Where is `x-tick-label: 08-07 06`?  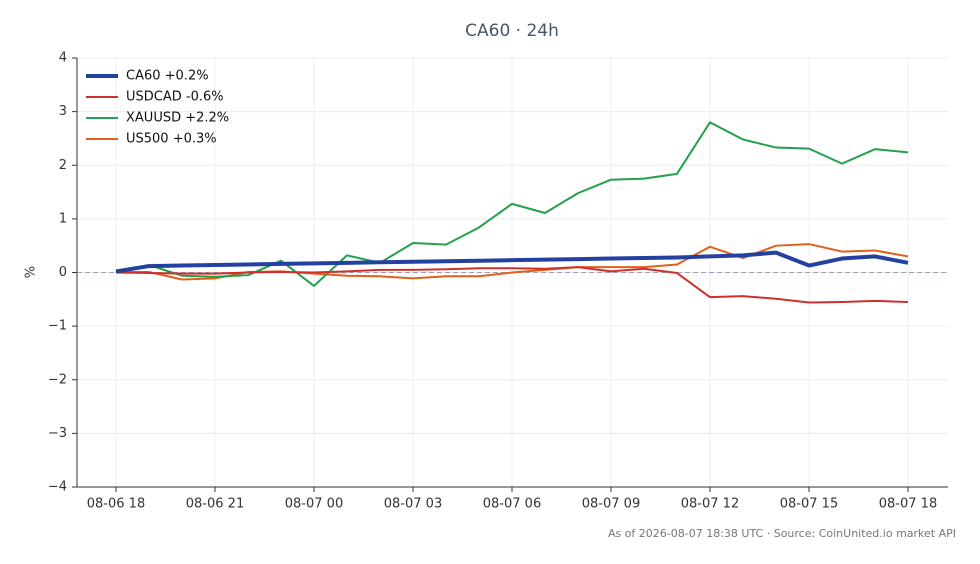 x-tick-label: 08-07 06 is located at coordinates (512, 504).